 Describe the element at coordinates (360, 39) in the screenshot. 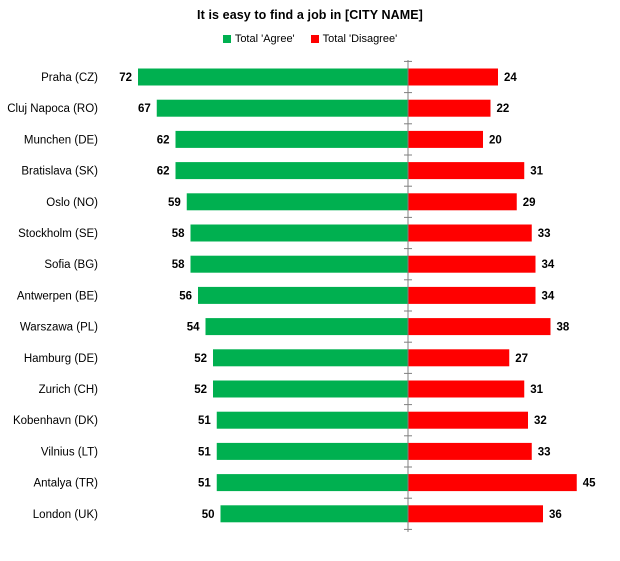

I see `legend-label-disagree: Total 'Disagree'` at that location.